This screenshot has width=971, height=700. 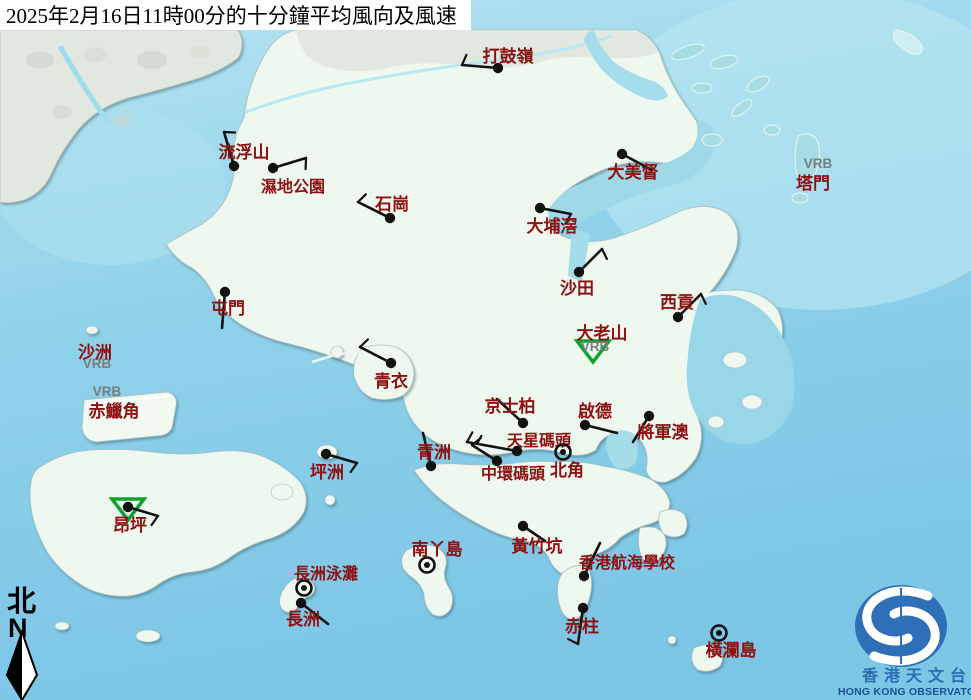 I want to click on station-peng-chau: 坪洲, so click(x=334, y=465).